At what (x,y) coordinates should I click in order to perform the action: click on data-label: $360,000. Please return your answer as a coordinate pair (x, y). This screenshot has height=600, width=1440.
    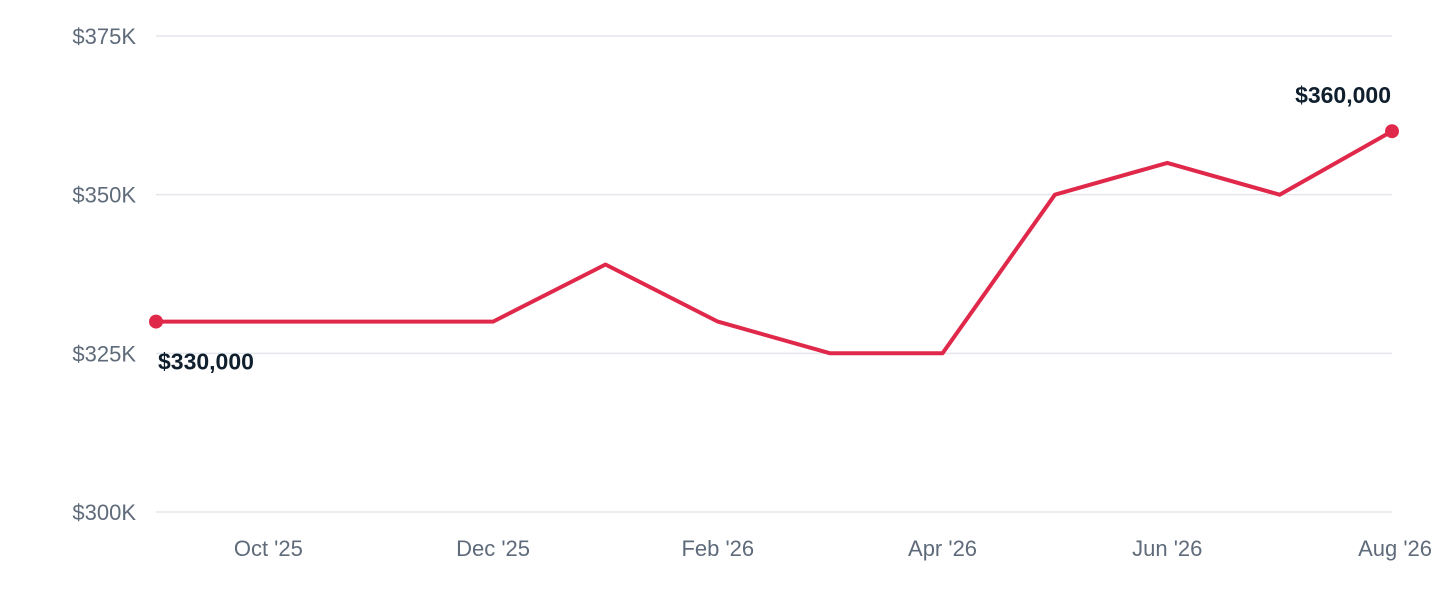
    Looking at the image, I should click on (1343, 95).